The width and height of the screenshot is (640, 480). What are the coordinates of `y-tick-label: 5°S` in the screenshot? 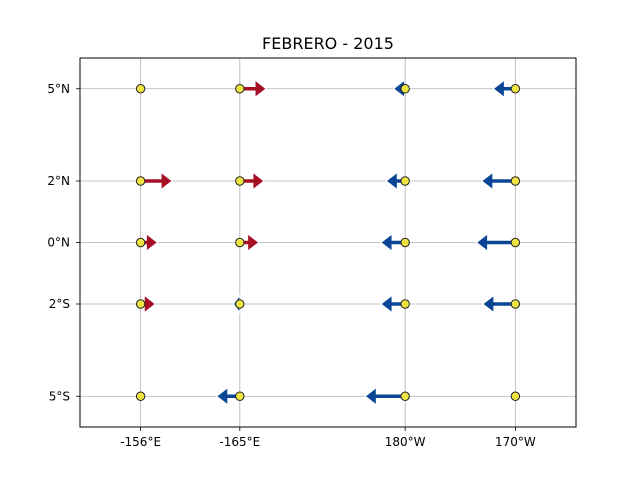 It's located at (59, 396).